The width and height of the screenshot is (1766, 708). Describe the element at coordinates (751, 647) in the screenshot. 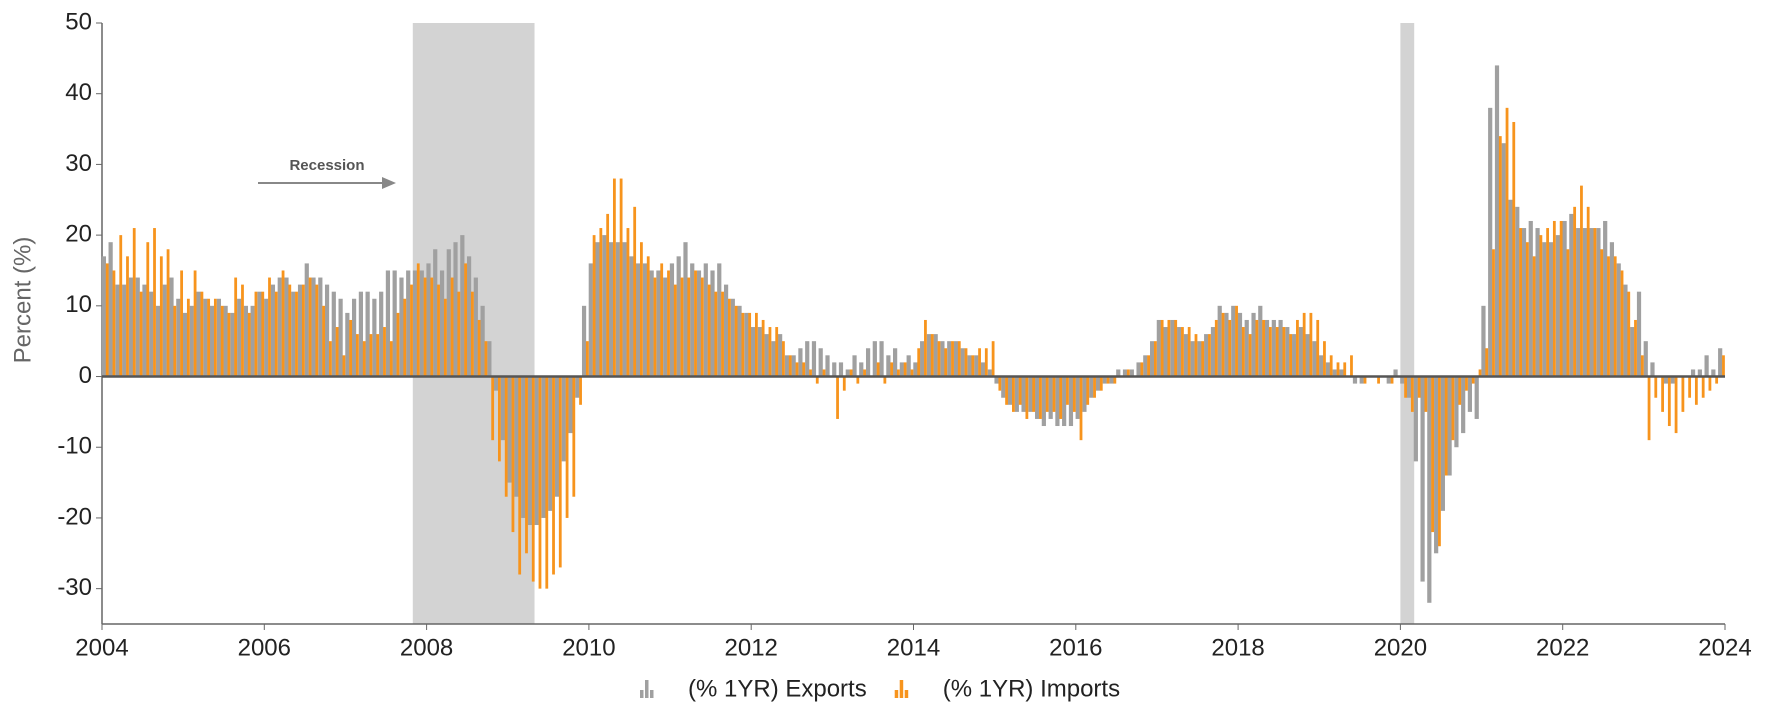

I see `x-tick-label: 2012` at that location.